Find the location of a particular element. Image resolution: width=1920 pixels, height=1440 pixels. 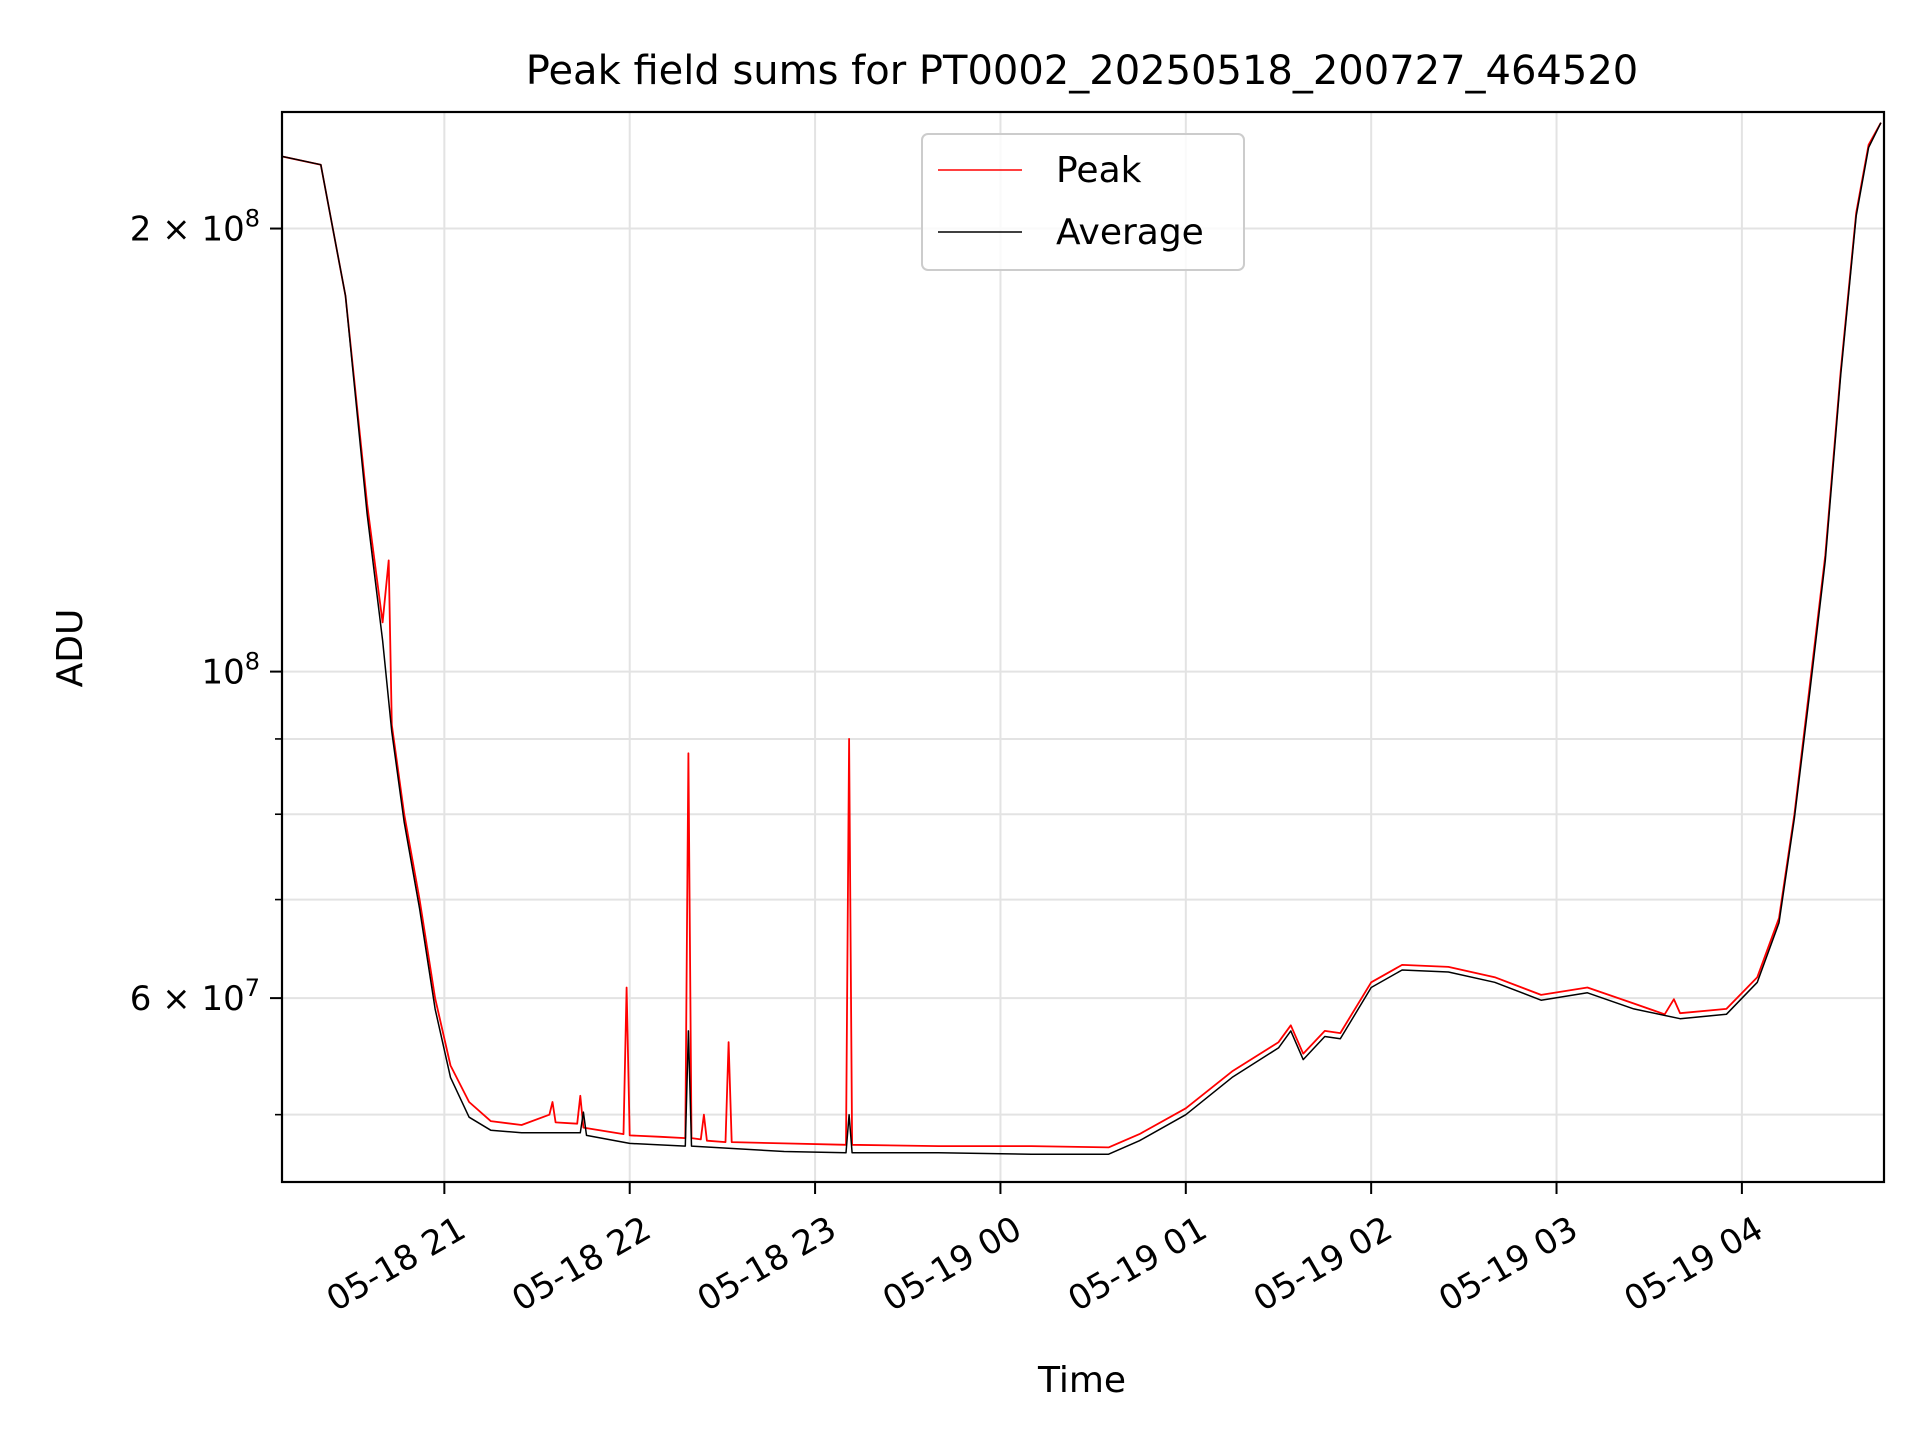

y-tick-mantissa: 2 is located at coordinates (141, 230).